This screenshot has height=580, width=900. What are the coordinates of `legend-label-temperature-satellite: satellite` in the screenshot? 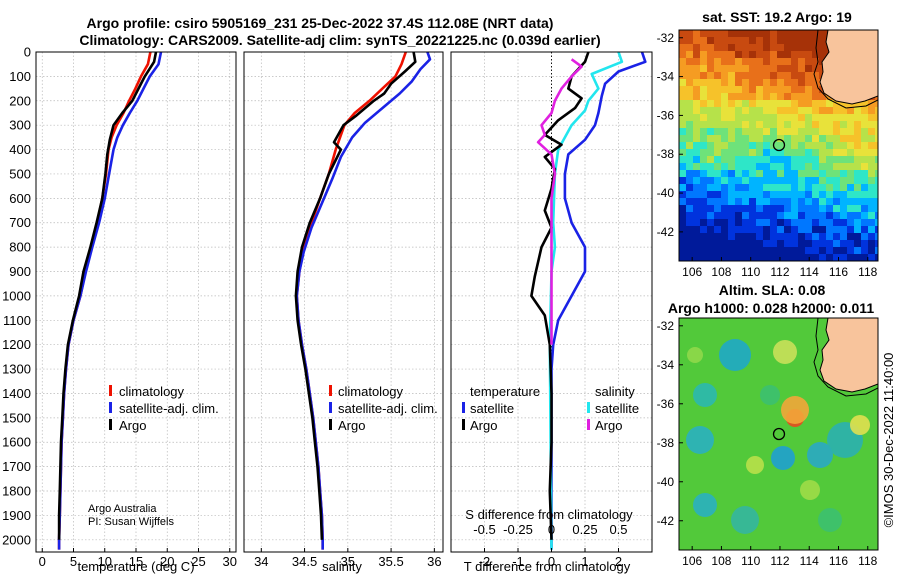 It's located at (492, 408).